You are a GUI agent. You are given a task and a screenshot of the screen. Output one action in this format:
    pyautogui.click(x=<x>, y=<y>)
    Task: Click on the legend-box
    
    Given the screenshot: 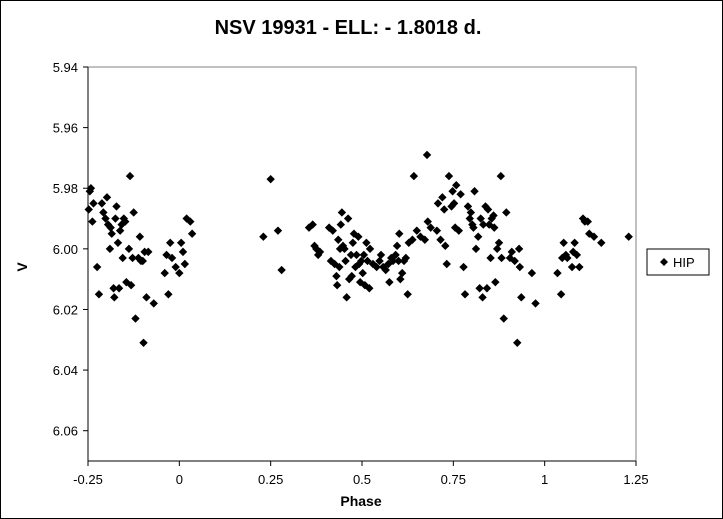 What is the action you would take?
    pyautogui.click(x=678, y=262)
    